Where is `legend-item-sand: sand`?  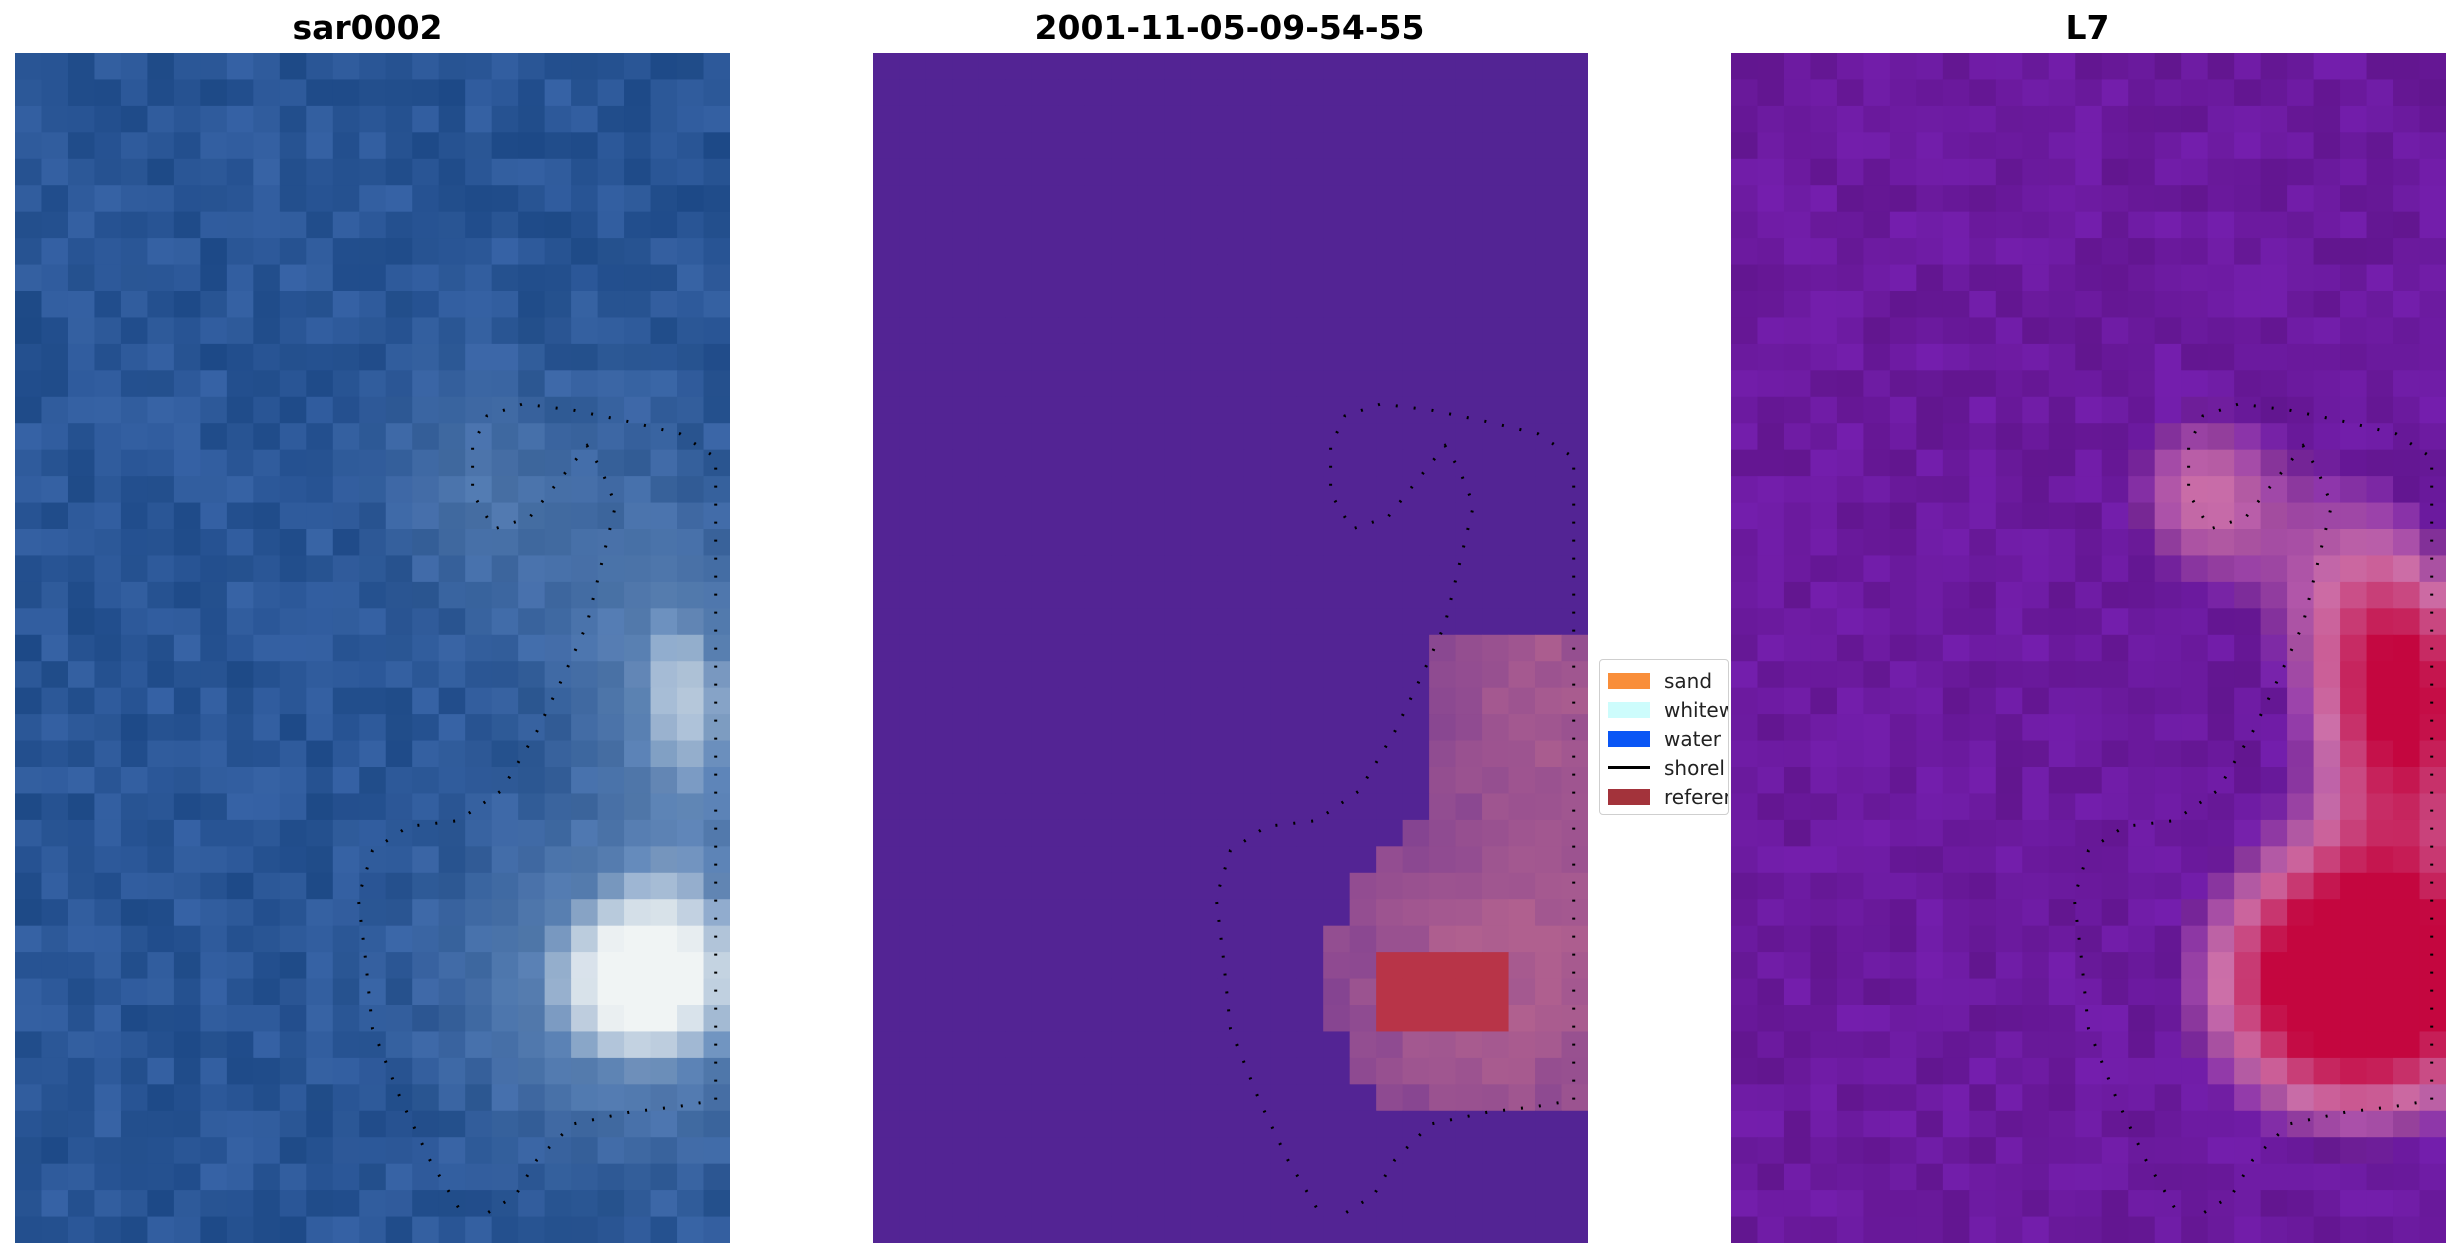
legend-item-sand: sand is located at coordinates (1668, 680).